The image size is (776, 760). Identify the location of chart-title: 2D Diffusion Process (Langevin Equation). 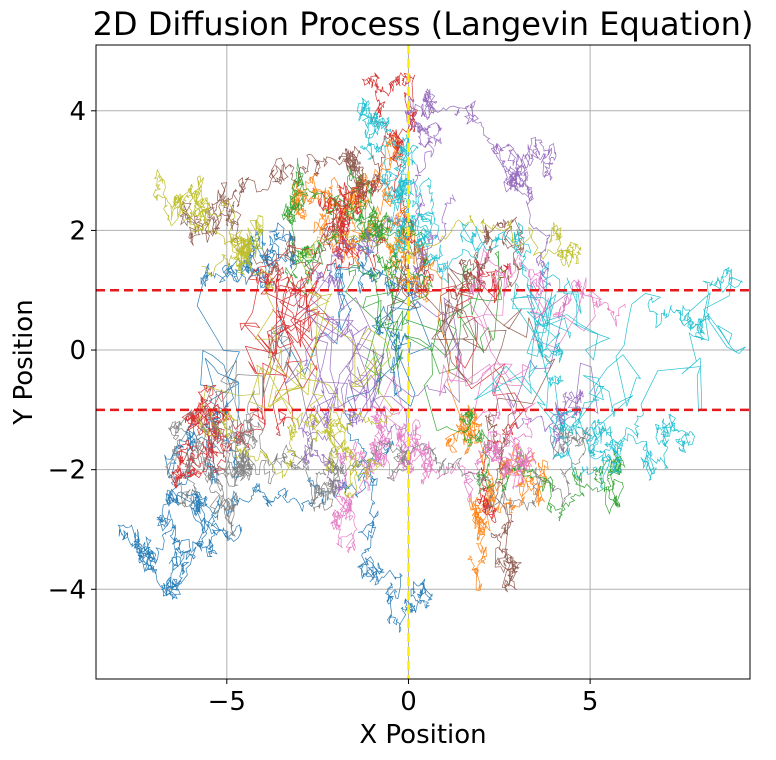
(423, 24).